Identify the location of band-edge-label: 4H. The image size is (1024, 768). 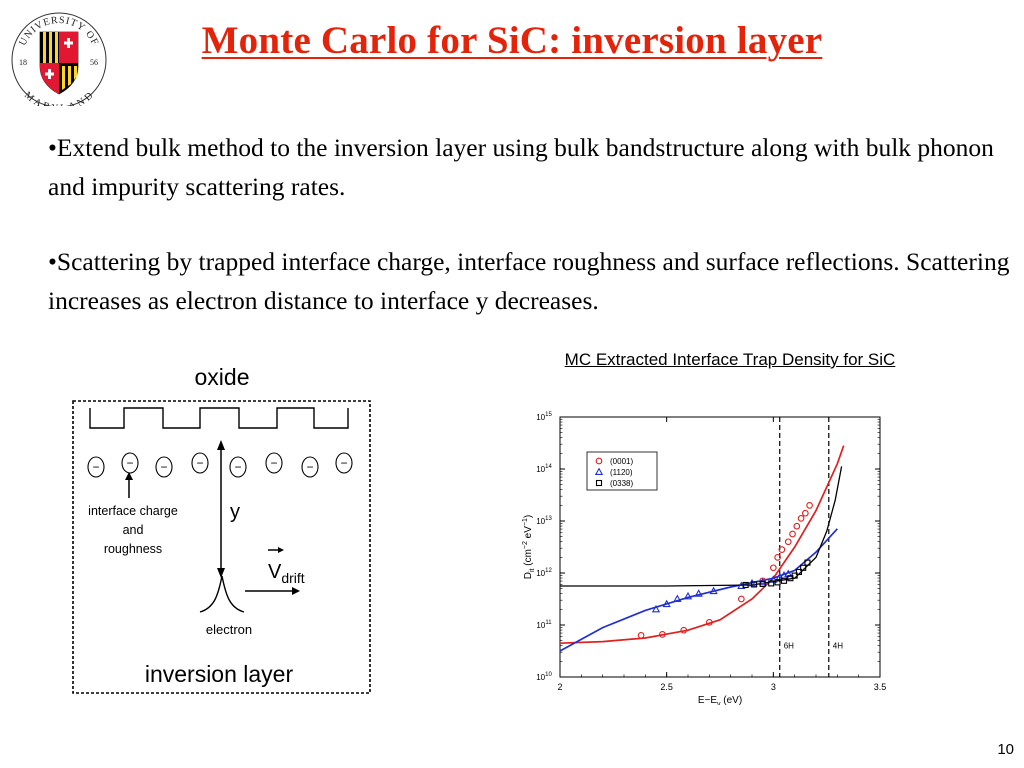
(838, 645).